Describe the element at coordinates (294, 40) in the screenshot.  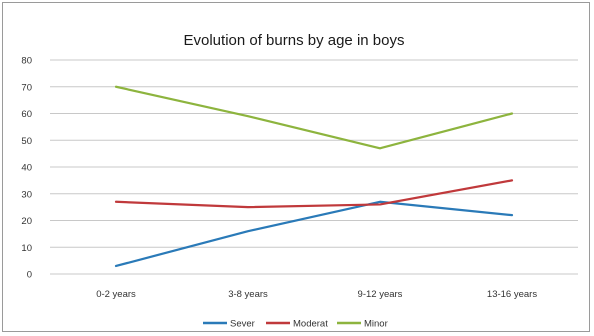
I see `chart-title: Evolution of burns by age in boys` at that location.